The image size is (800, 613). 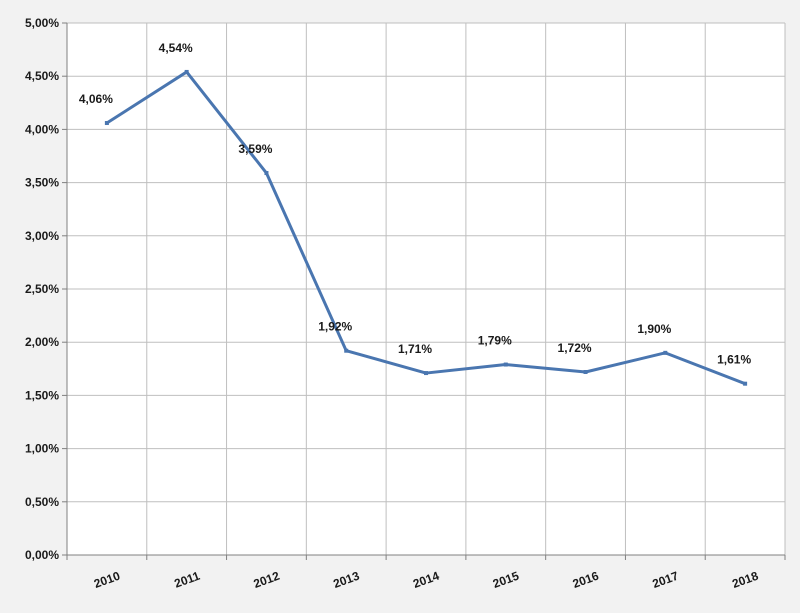 I want to click on y-tick-label: 4,50%, so click(x=42, y=76).